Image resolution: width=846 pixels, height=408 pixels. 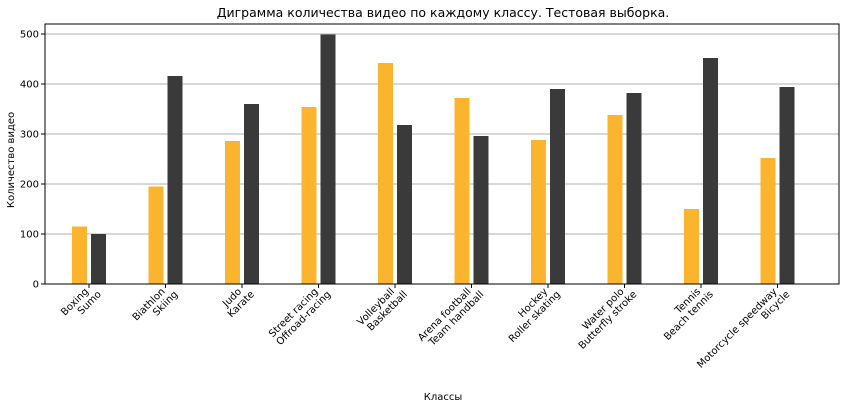 I want to click on x-tick-label: VolleyballBasketball, so click(x=383, y=308).